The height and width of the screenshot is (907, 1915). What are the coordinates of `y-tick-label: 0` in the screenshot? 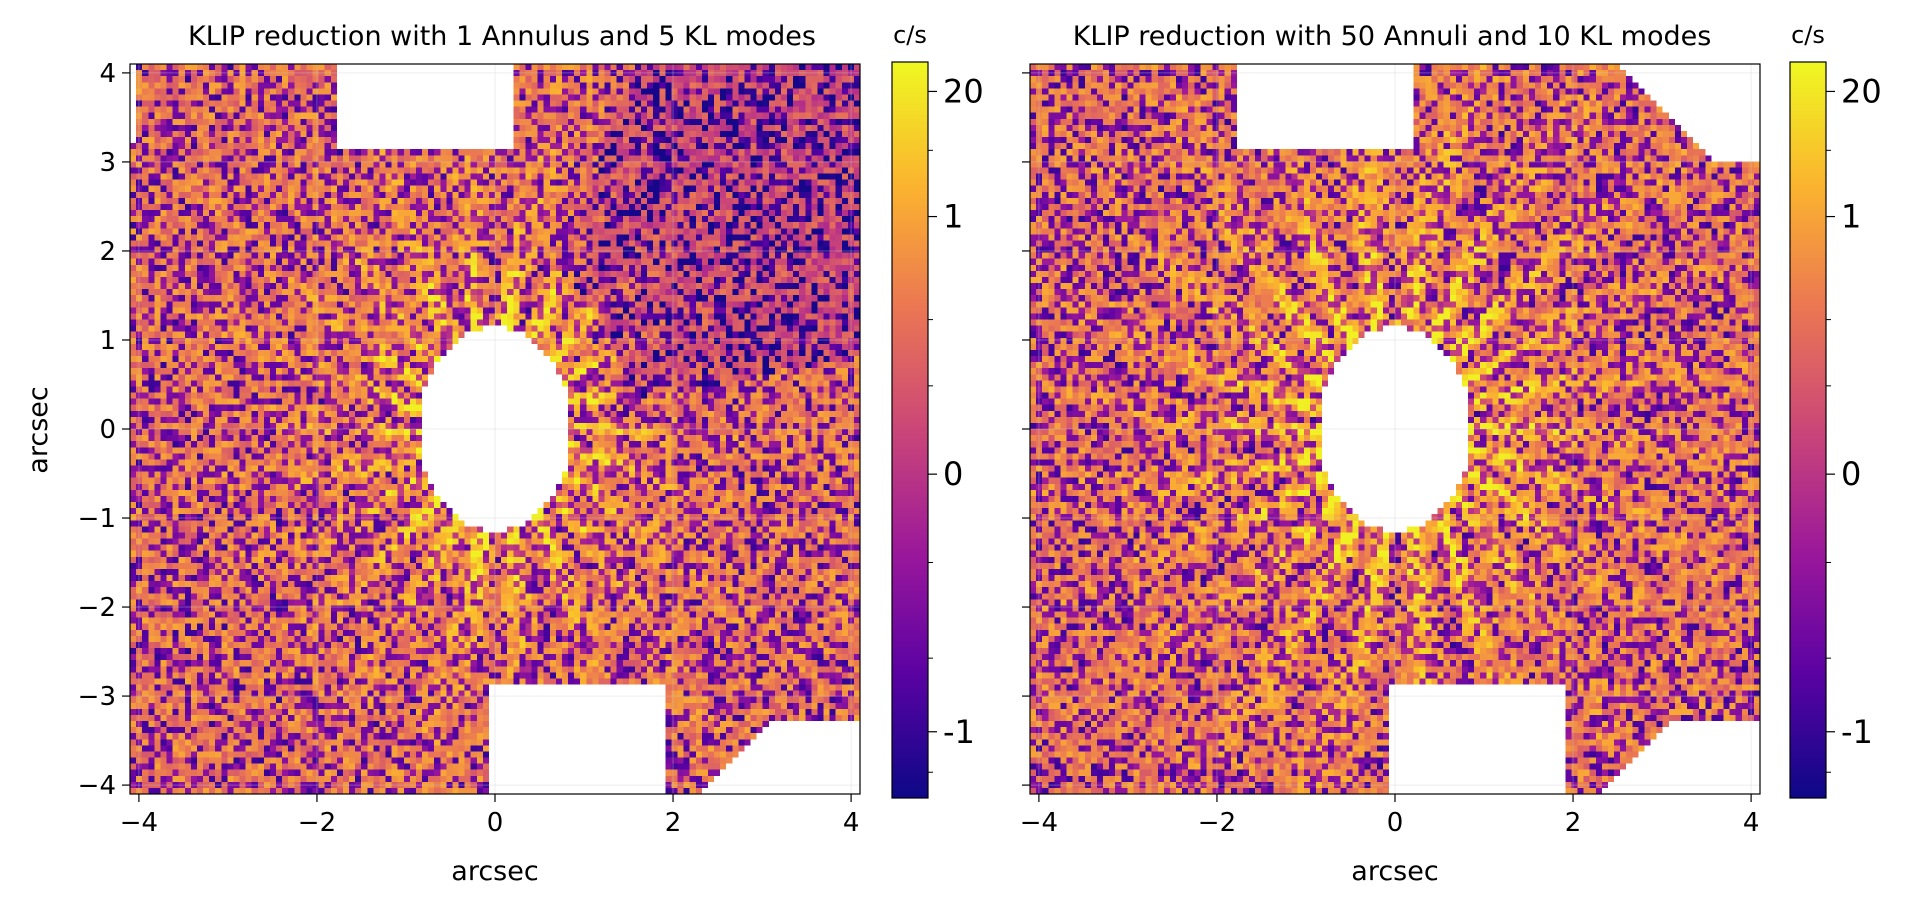 It's located at (107, 430).